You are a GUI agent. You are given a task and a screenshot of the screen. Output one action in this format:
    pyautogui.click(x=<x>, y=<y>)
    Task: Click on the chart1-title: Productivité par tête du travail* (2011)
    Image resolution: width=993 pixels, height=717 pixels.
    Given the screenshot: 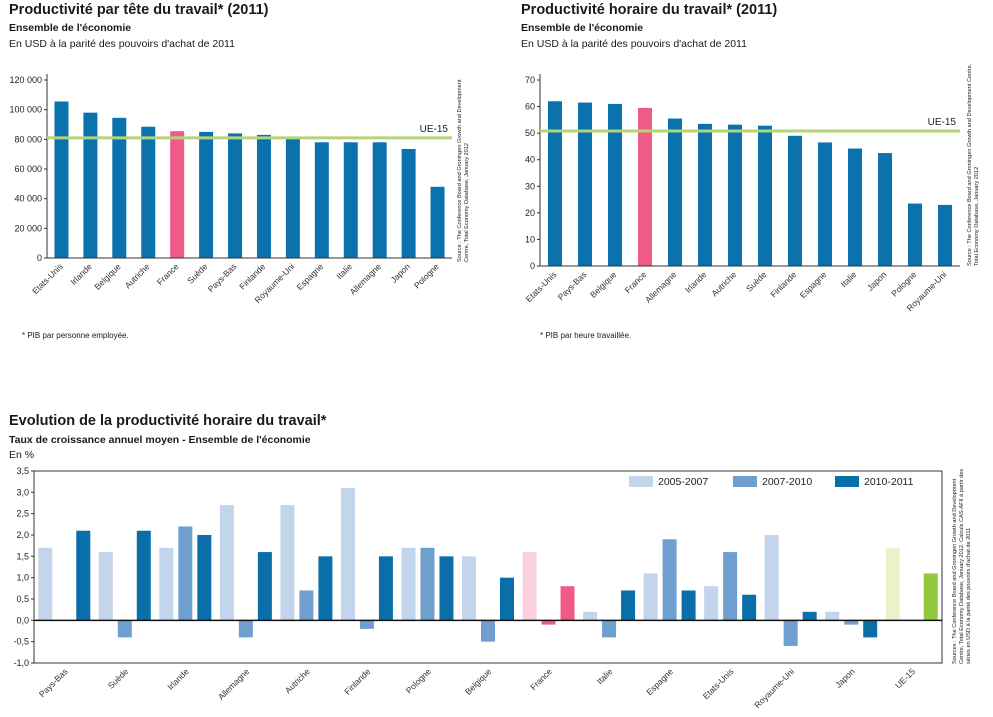 What is the action you would take?
    pyautogui.click(x=139, y=10)
    